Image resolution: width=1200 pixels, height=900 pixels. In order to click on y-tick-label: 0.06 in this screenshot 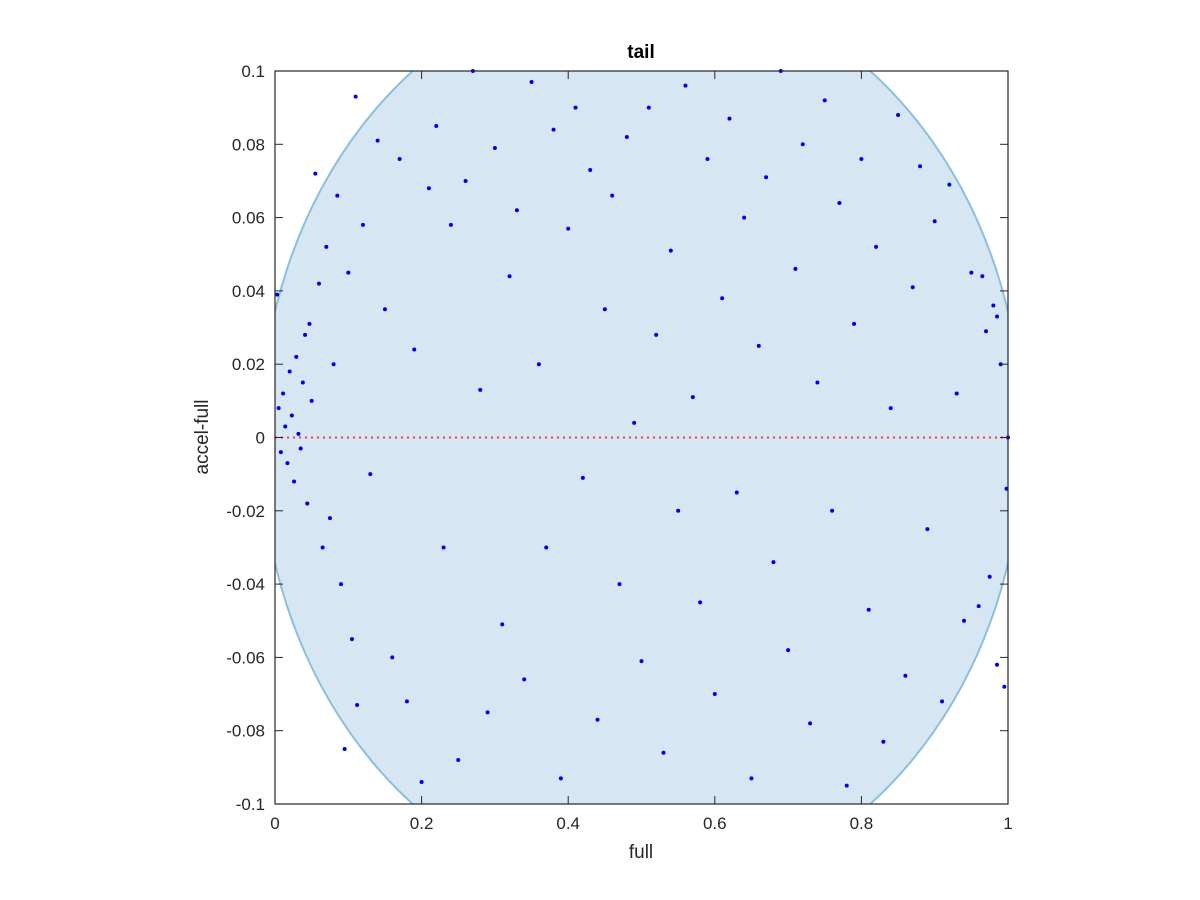, I will do `click(248, 218)`.